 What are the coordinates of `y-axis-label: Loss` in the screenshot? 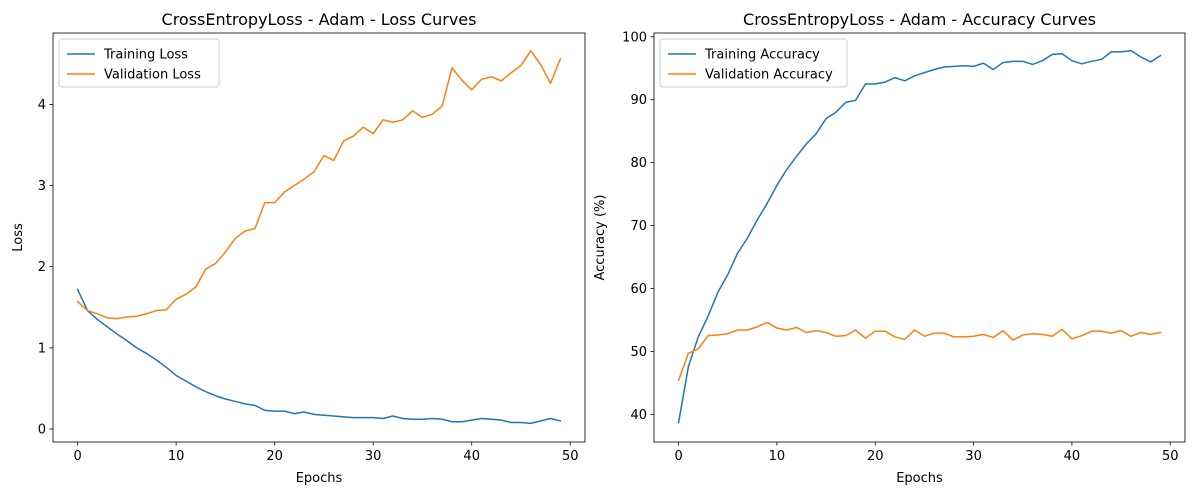 It's located at (18, 237).